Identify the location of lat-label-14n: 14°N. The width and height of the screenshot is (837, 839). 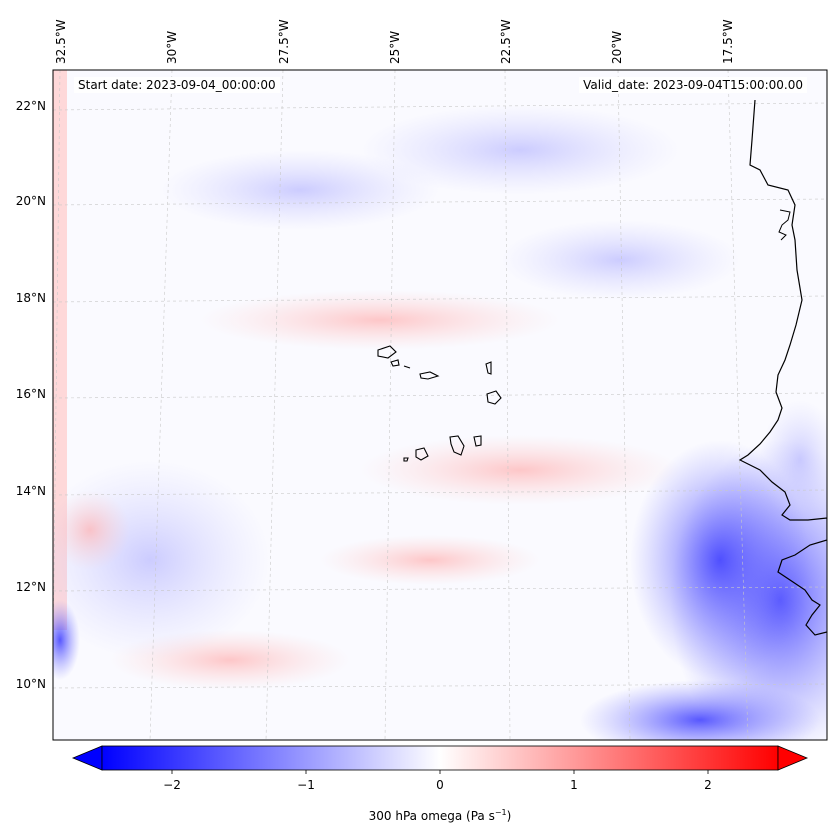
(30, 491).